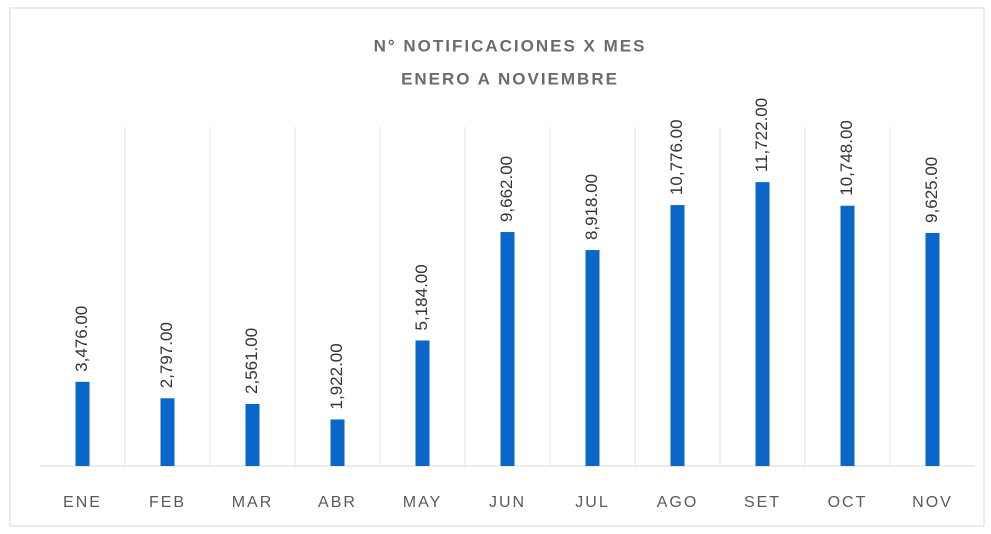 This screenshot has height=534, width=991. I want to click on value-label: 10,748.00, so click(846, 158).